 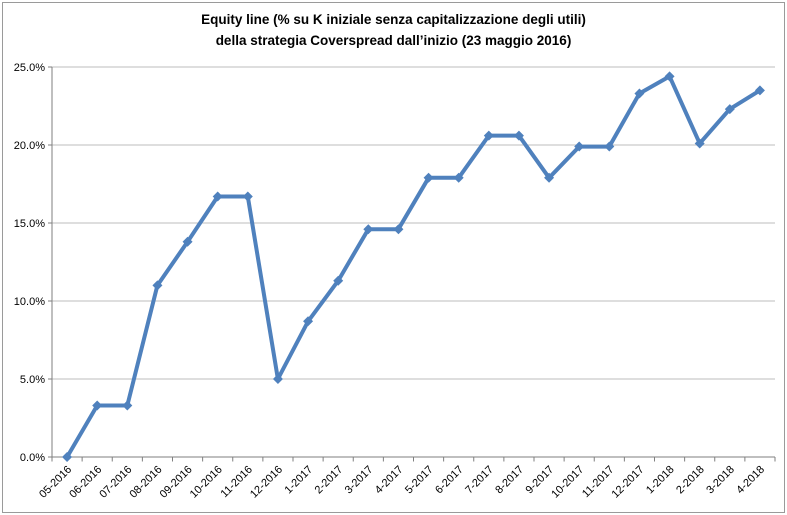 What do you see at coordinates (567, 482) in the screenshot?
I see `x-axis-tick-label: 10-2017` at bounding box center [567, 482].